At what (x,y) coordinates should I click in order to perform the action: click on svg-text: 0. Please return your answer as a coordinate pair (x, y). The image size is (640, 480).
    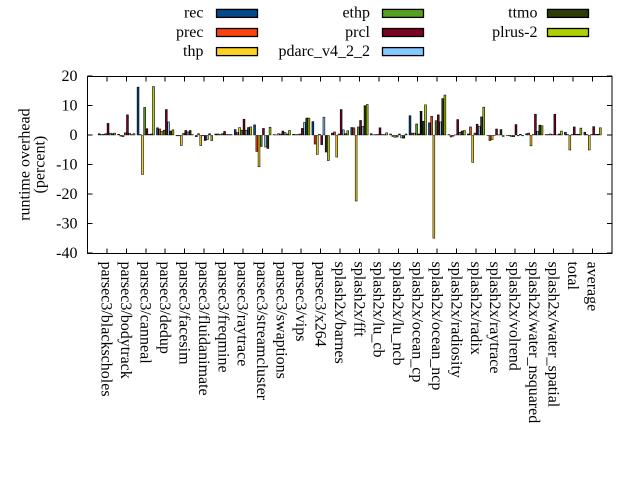
    Looking at the image, I should click on (74, 135).